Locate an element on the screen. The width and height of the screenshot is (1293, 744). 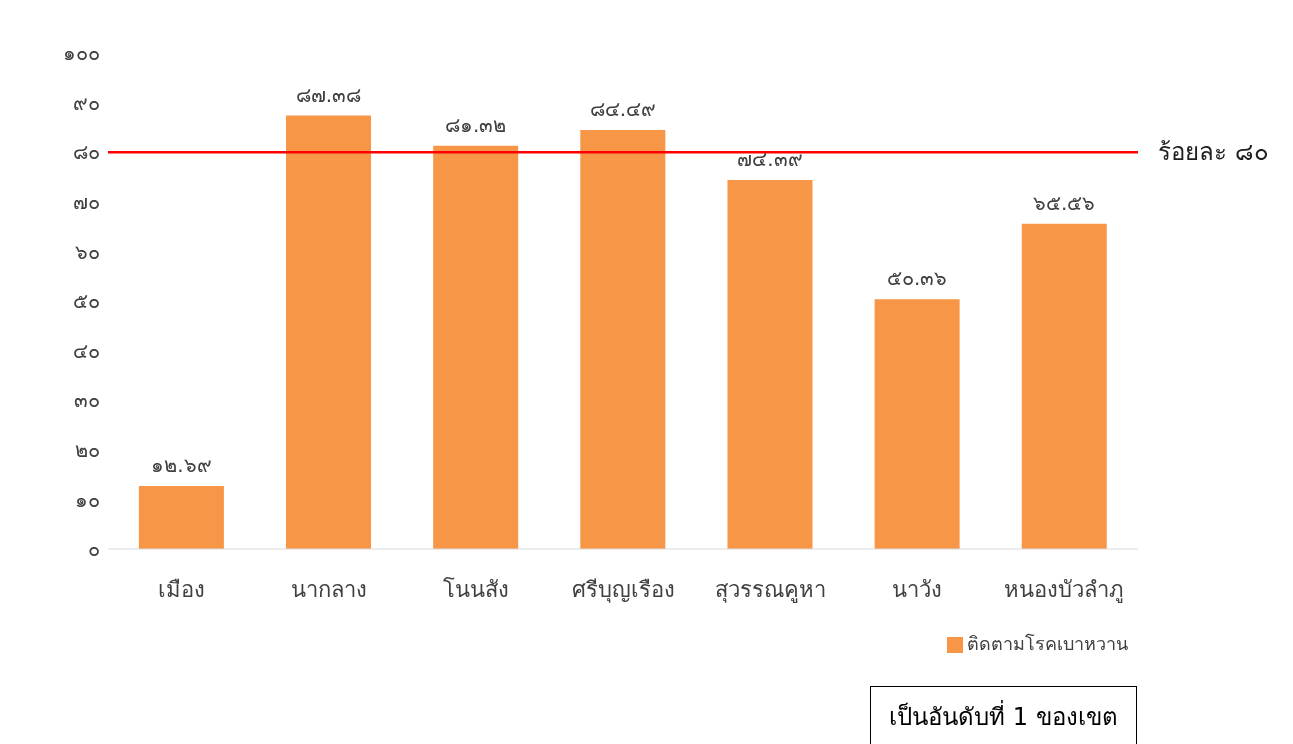
data-label: ๘๑.๓๒ is located at coordinates (476, 124).